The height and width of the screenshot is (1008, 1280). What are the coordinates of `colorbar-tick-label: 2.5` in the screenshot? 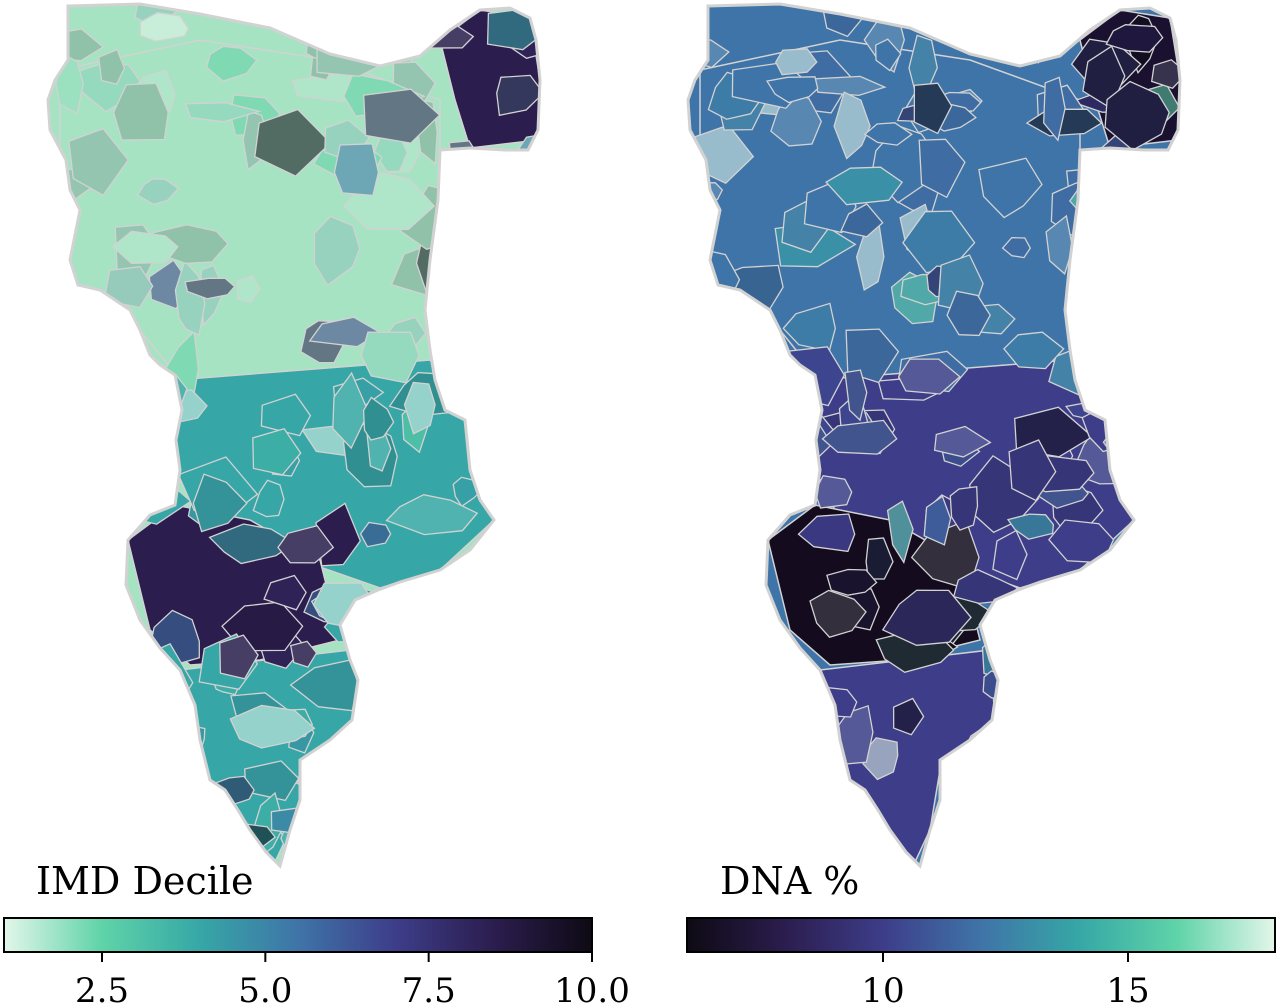 It's located at (102, 989).